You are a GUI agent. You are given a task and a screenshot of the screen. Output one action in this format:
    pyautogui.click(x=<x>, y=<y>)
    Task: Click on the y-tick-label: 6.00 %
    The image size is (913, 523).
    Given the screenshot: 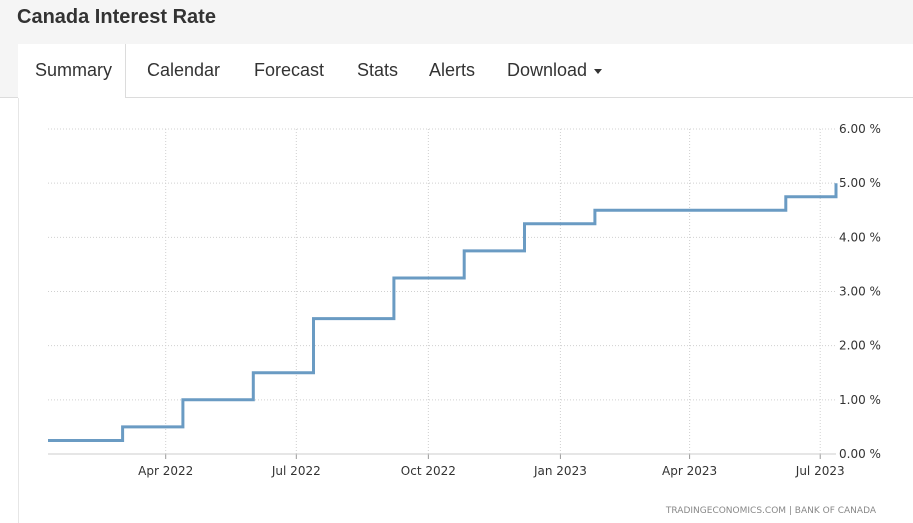 What is the action you would take?
    pyautogui.click(x=860, y=129)
    